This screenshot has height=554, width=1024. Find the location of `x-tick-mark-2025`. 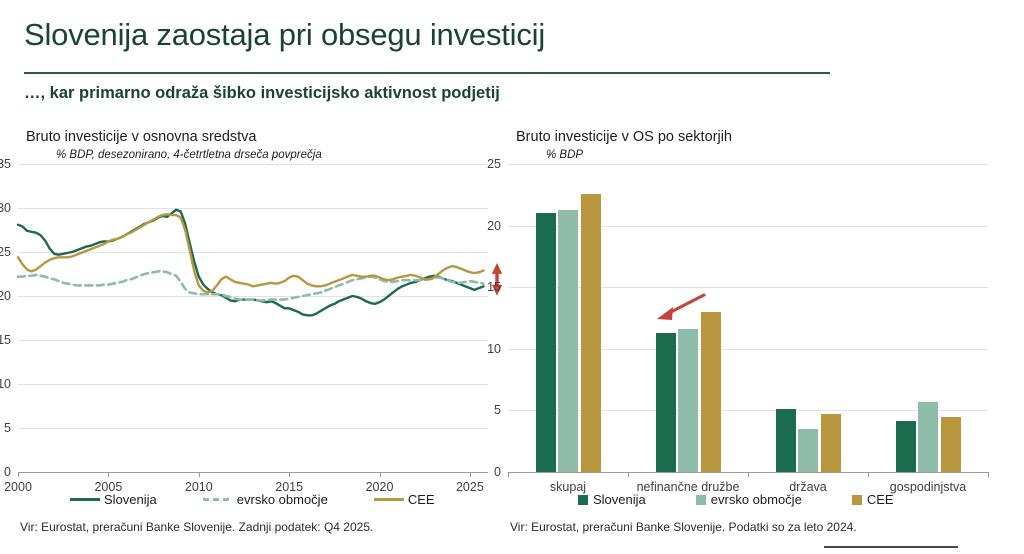

x-tick-mark-2025 is located at coordinates (470, 474).